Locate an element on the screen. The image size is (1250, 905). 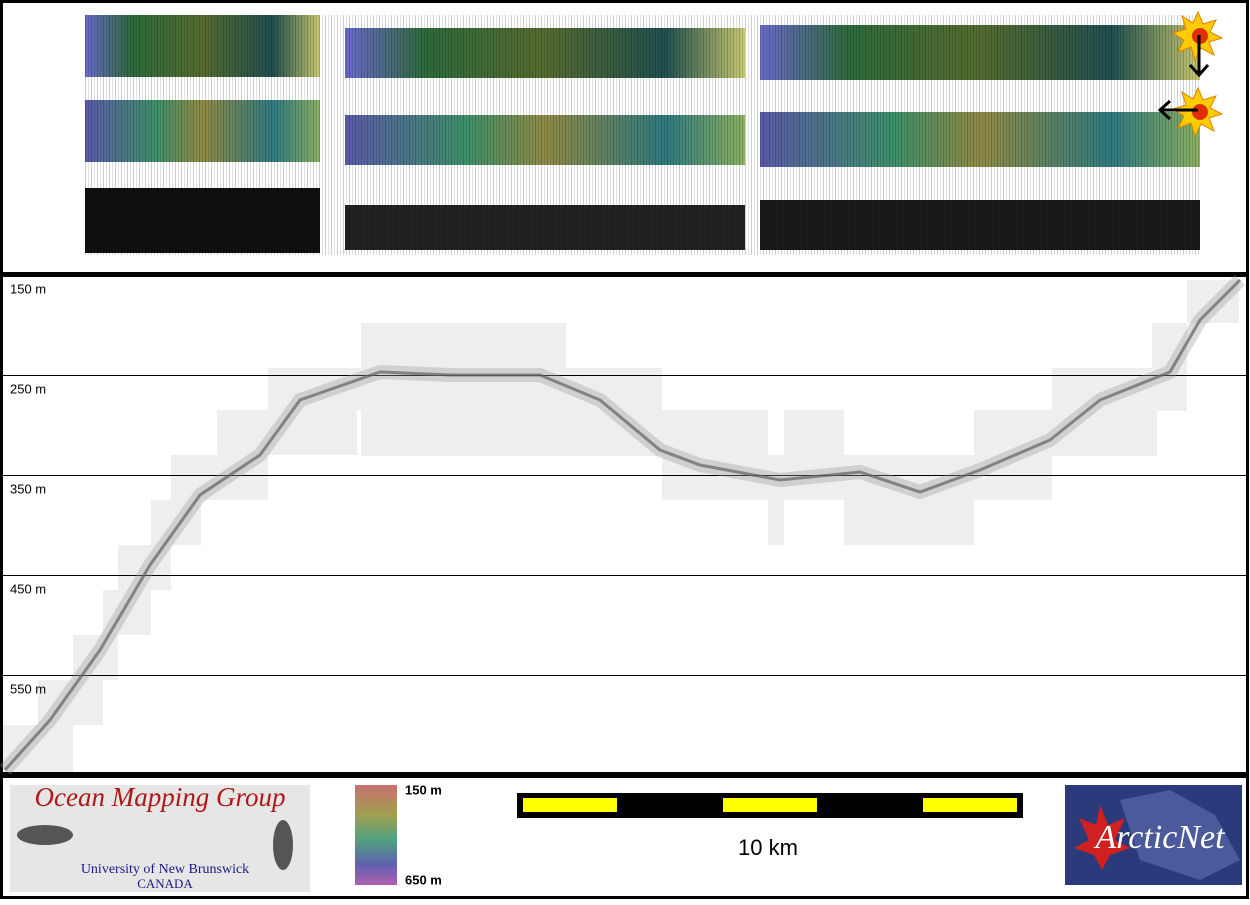
color-bar is located at coordinates (376, 835).